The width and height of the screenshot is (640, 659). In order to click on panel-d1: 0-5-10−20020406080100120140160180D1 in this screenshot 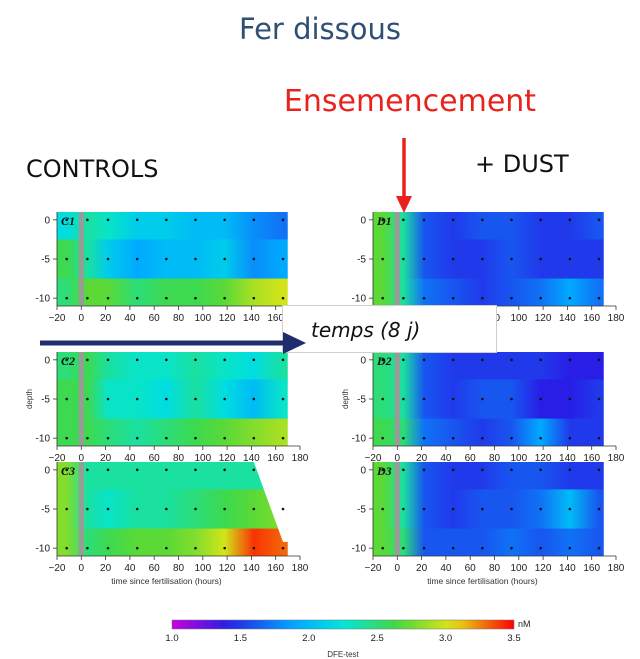, I will do `click(488, 268)`.